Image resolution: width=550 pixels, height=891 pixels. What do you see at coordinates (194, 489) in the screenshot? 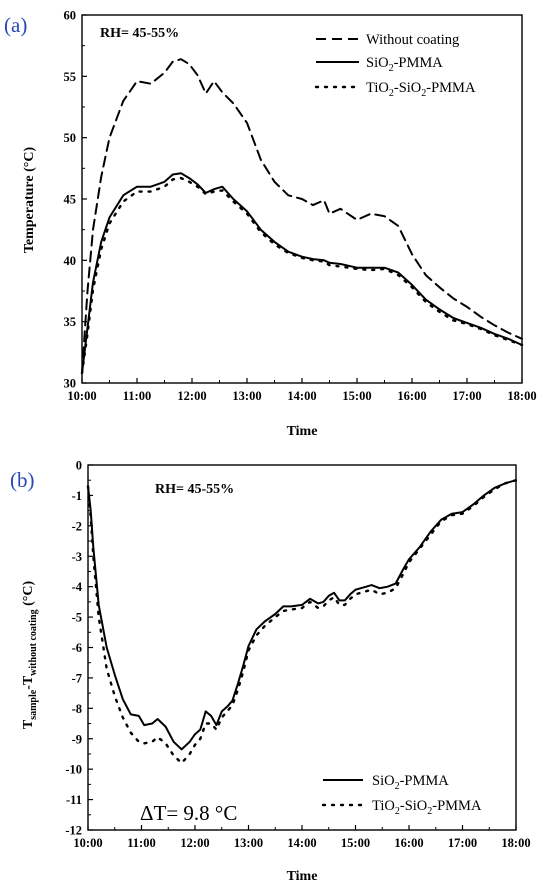
I see `panel-b-rh-annotation: RH= 45-55%` at bounding box center [194, 489].